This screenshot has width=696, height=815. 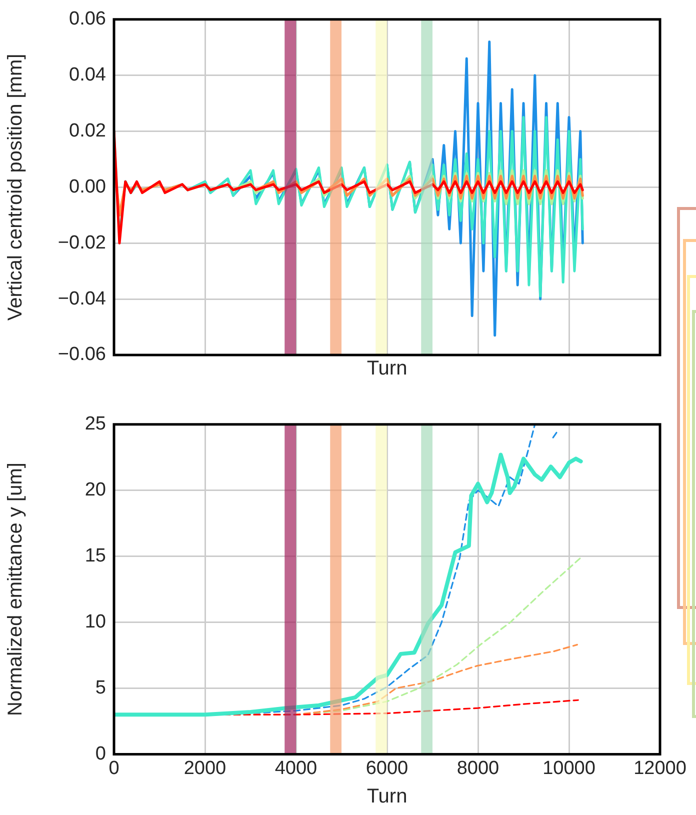 I want to click on y-tick-label: −0.04, so click(x=82, y=299).